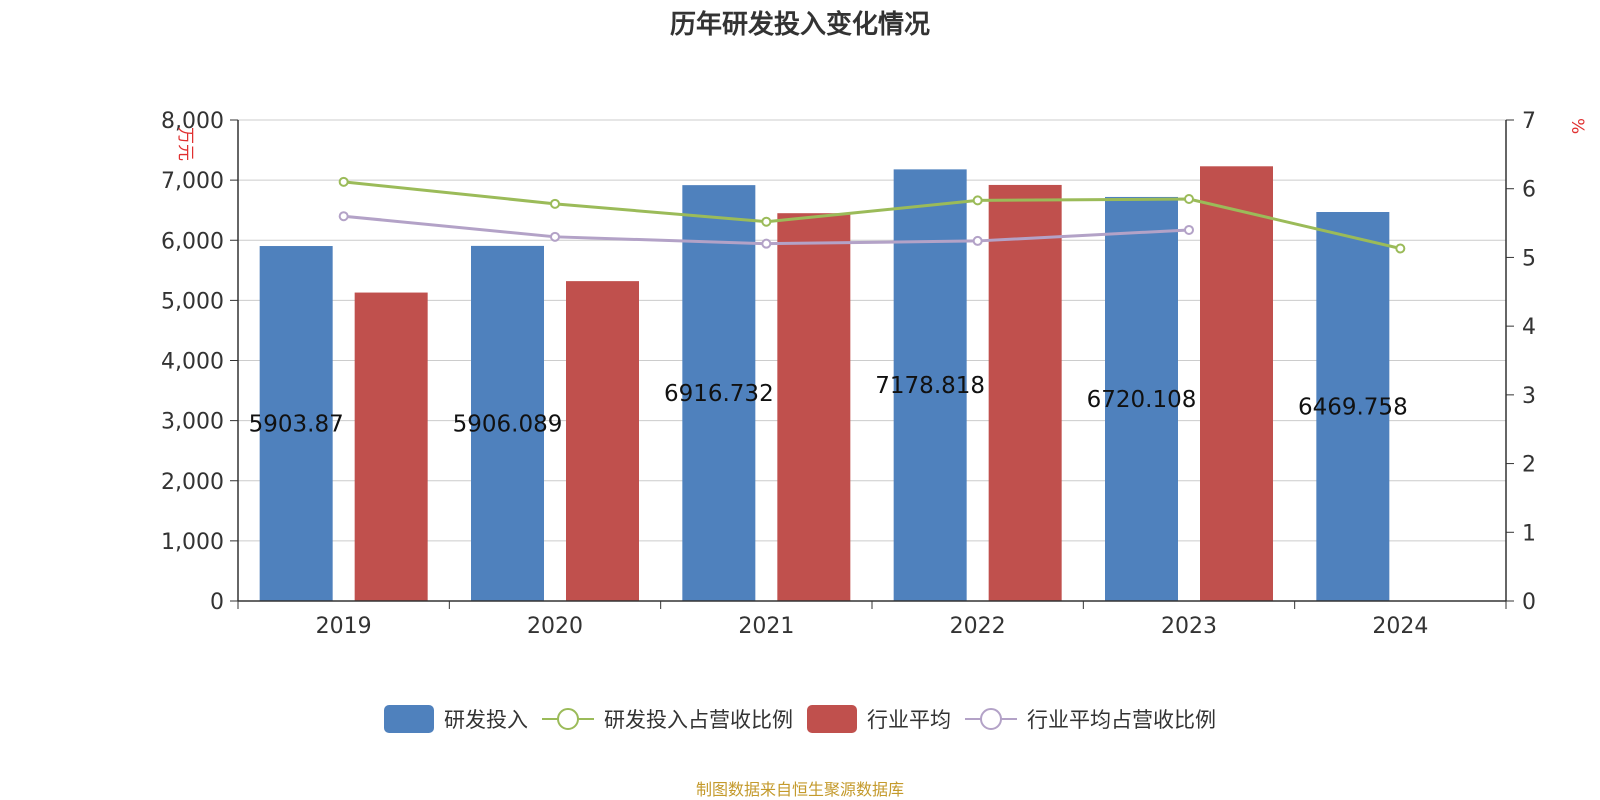  What do you see at coordinates (1121, 720) in the screenshot?
I see `legend-label-industry-ratio: 行业平均占营收比例` at bounding box center [1121, 720].